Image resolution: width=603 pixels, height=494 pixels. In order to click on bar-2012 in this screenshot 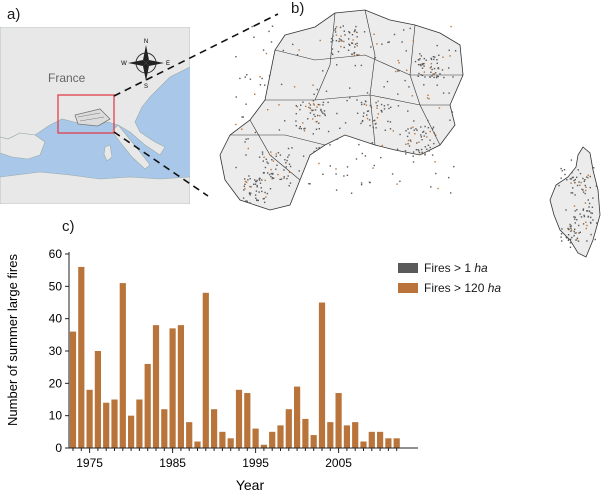, I will do `click(396, 443)`.